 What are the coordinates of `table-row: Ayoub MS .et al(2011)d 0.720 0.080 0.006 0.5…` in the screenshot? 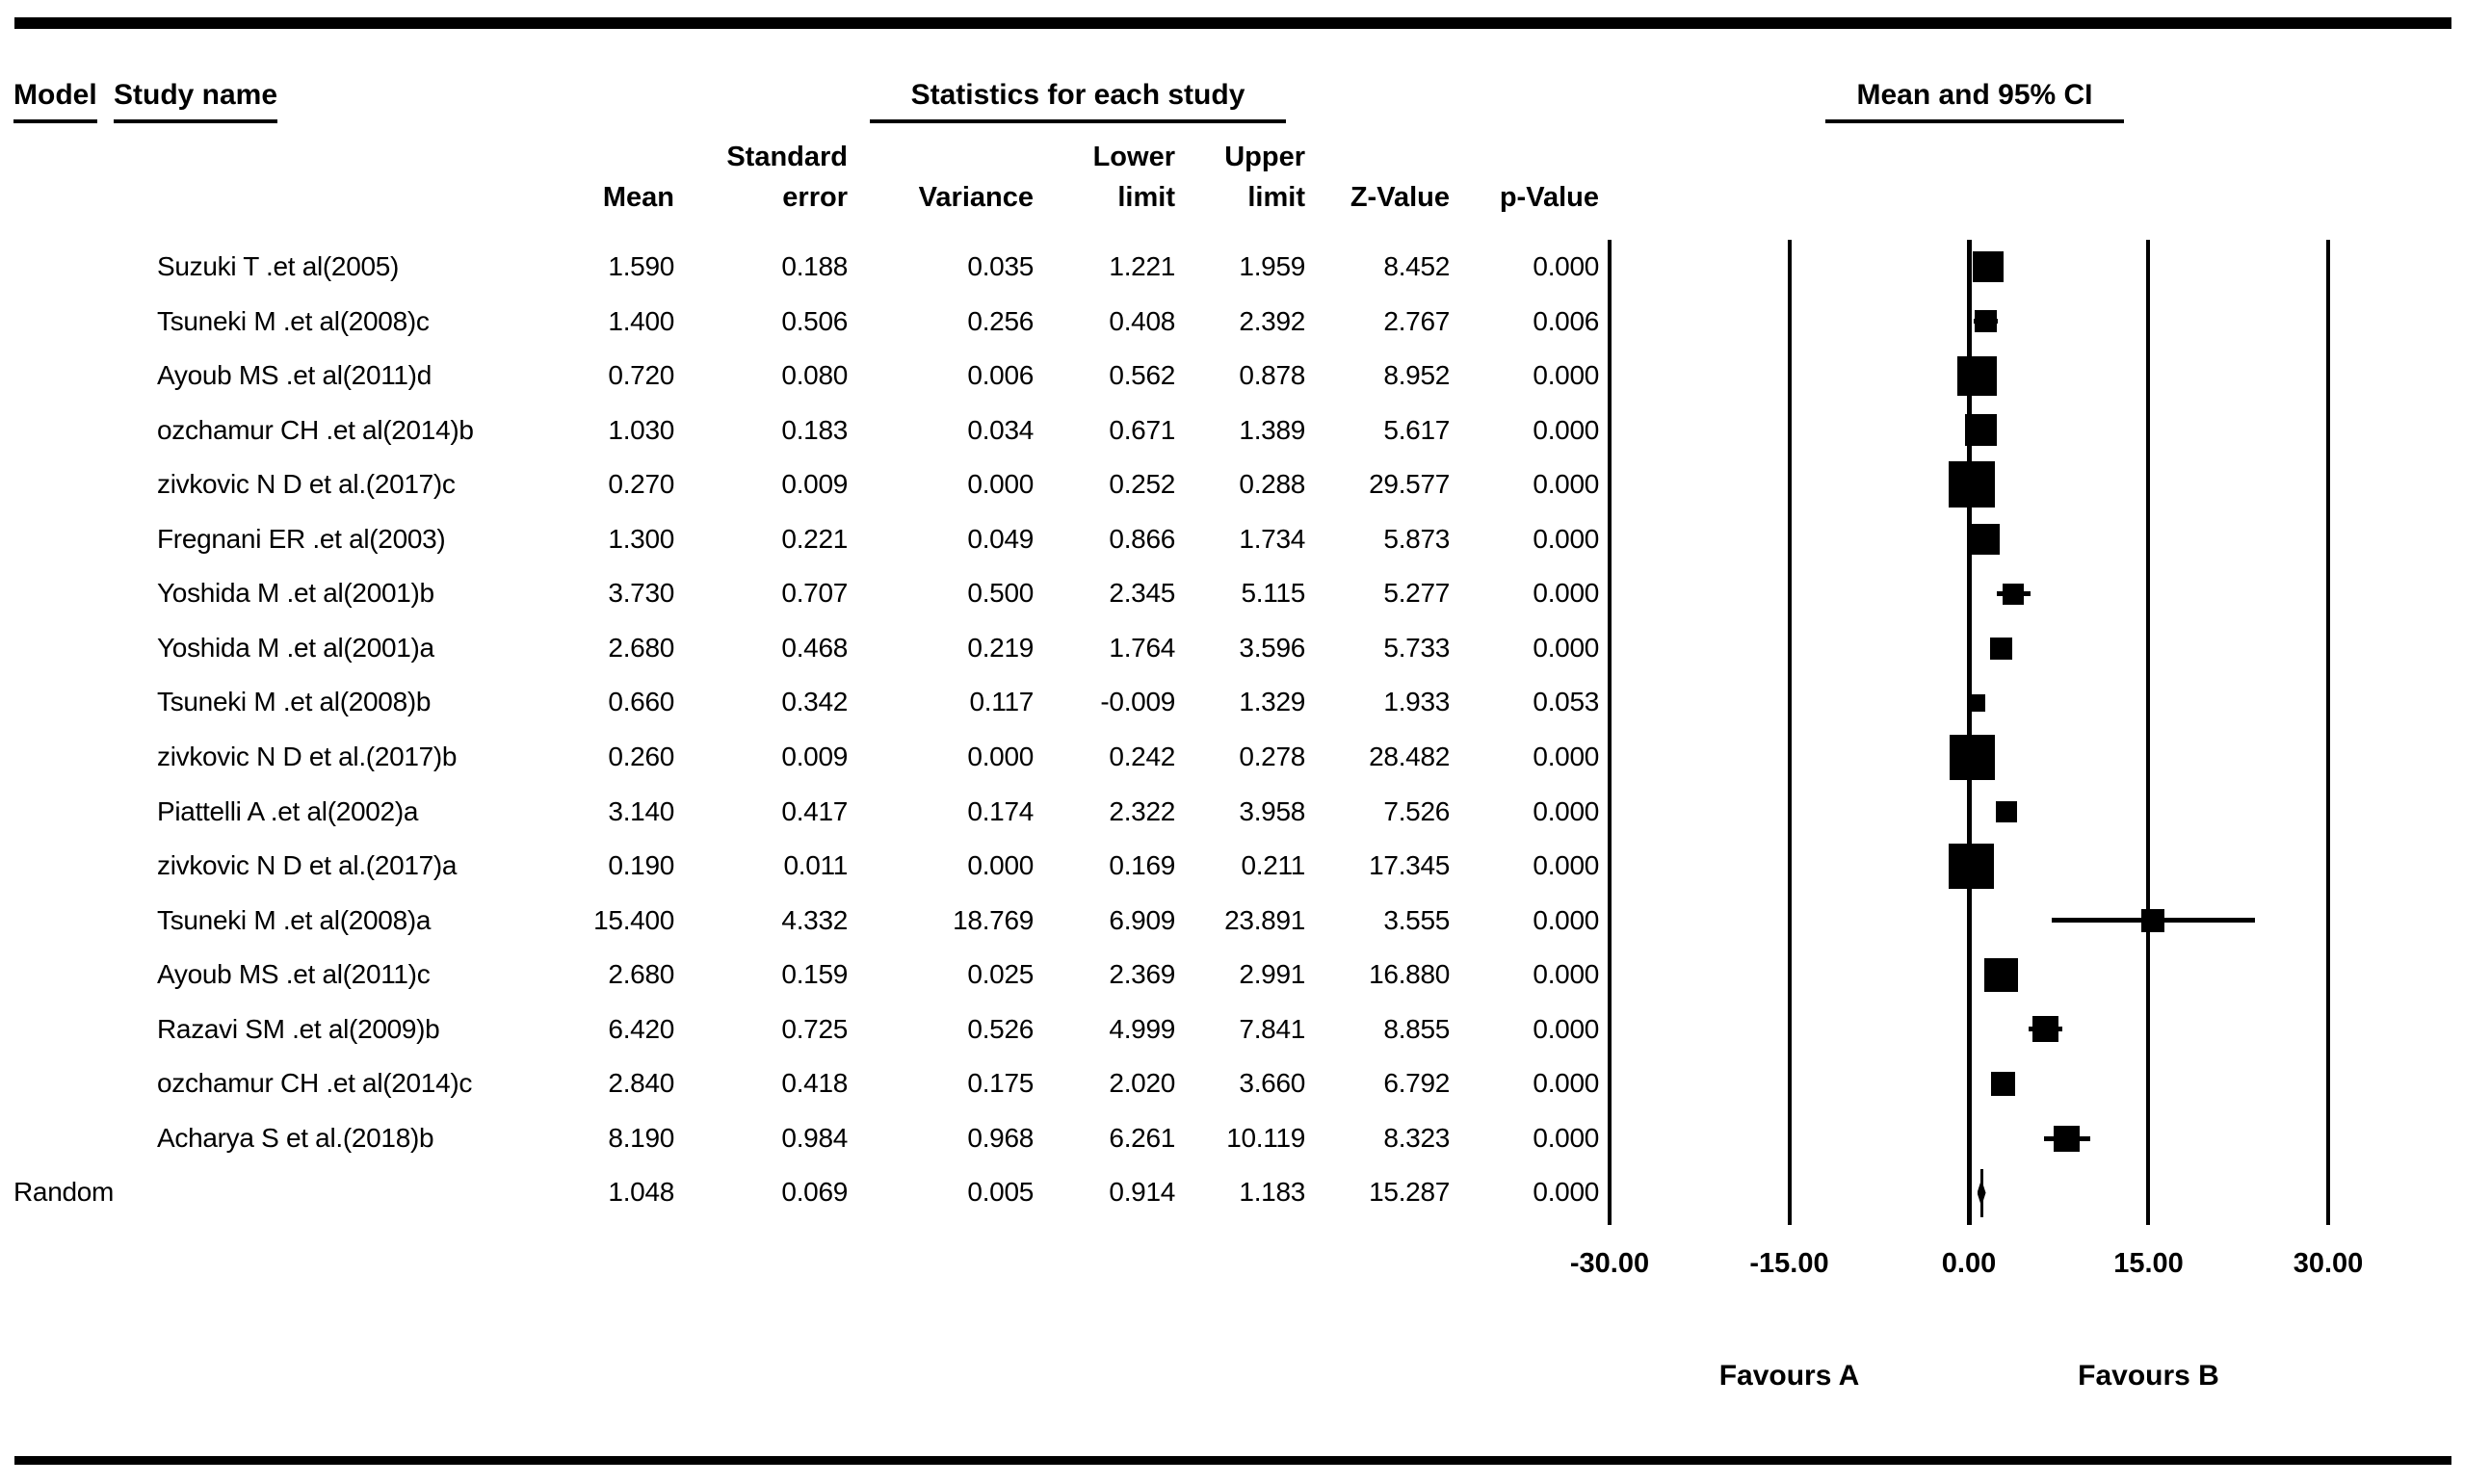 It's located at (819, 376).